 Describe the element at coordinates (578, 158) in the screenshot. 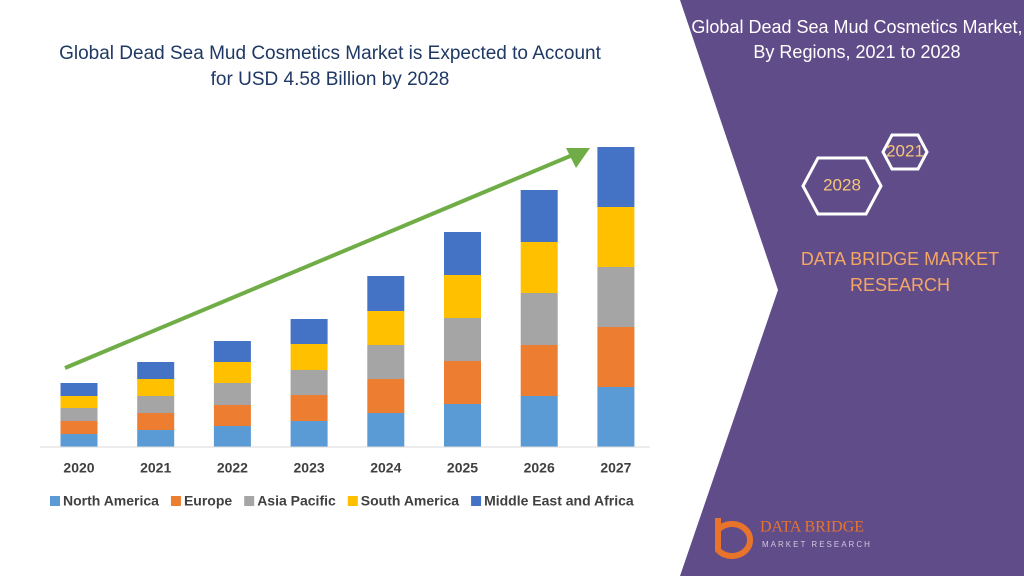

I see `trend-arrowhead` at that location.